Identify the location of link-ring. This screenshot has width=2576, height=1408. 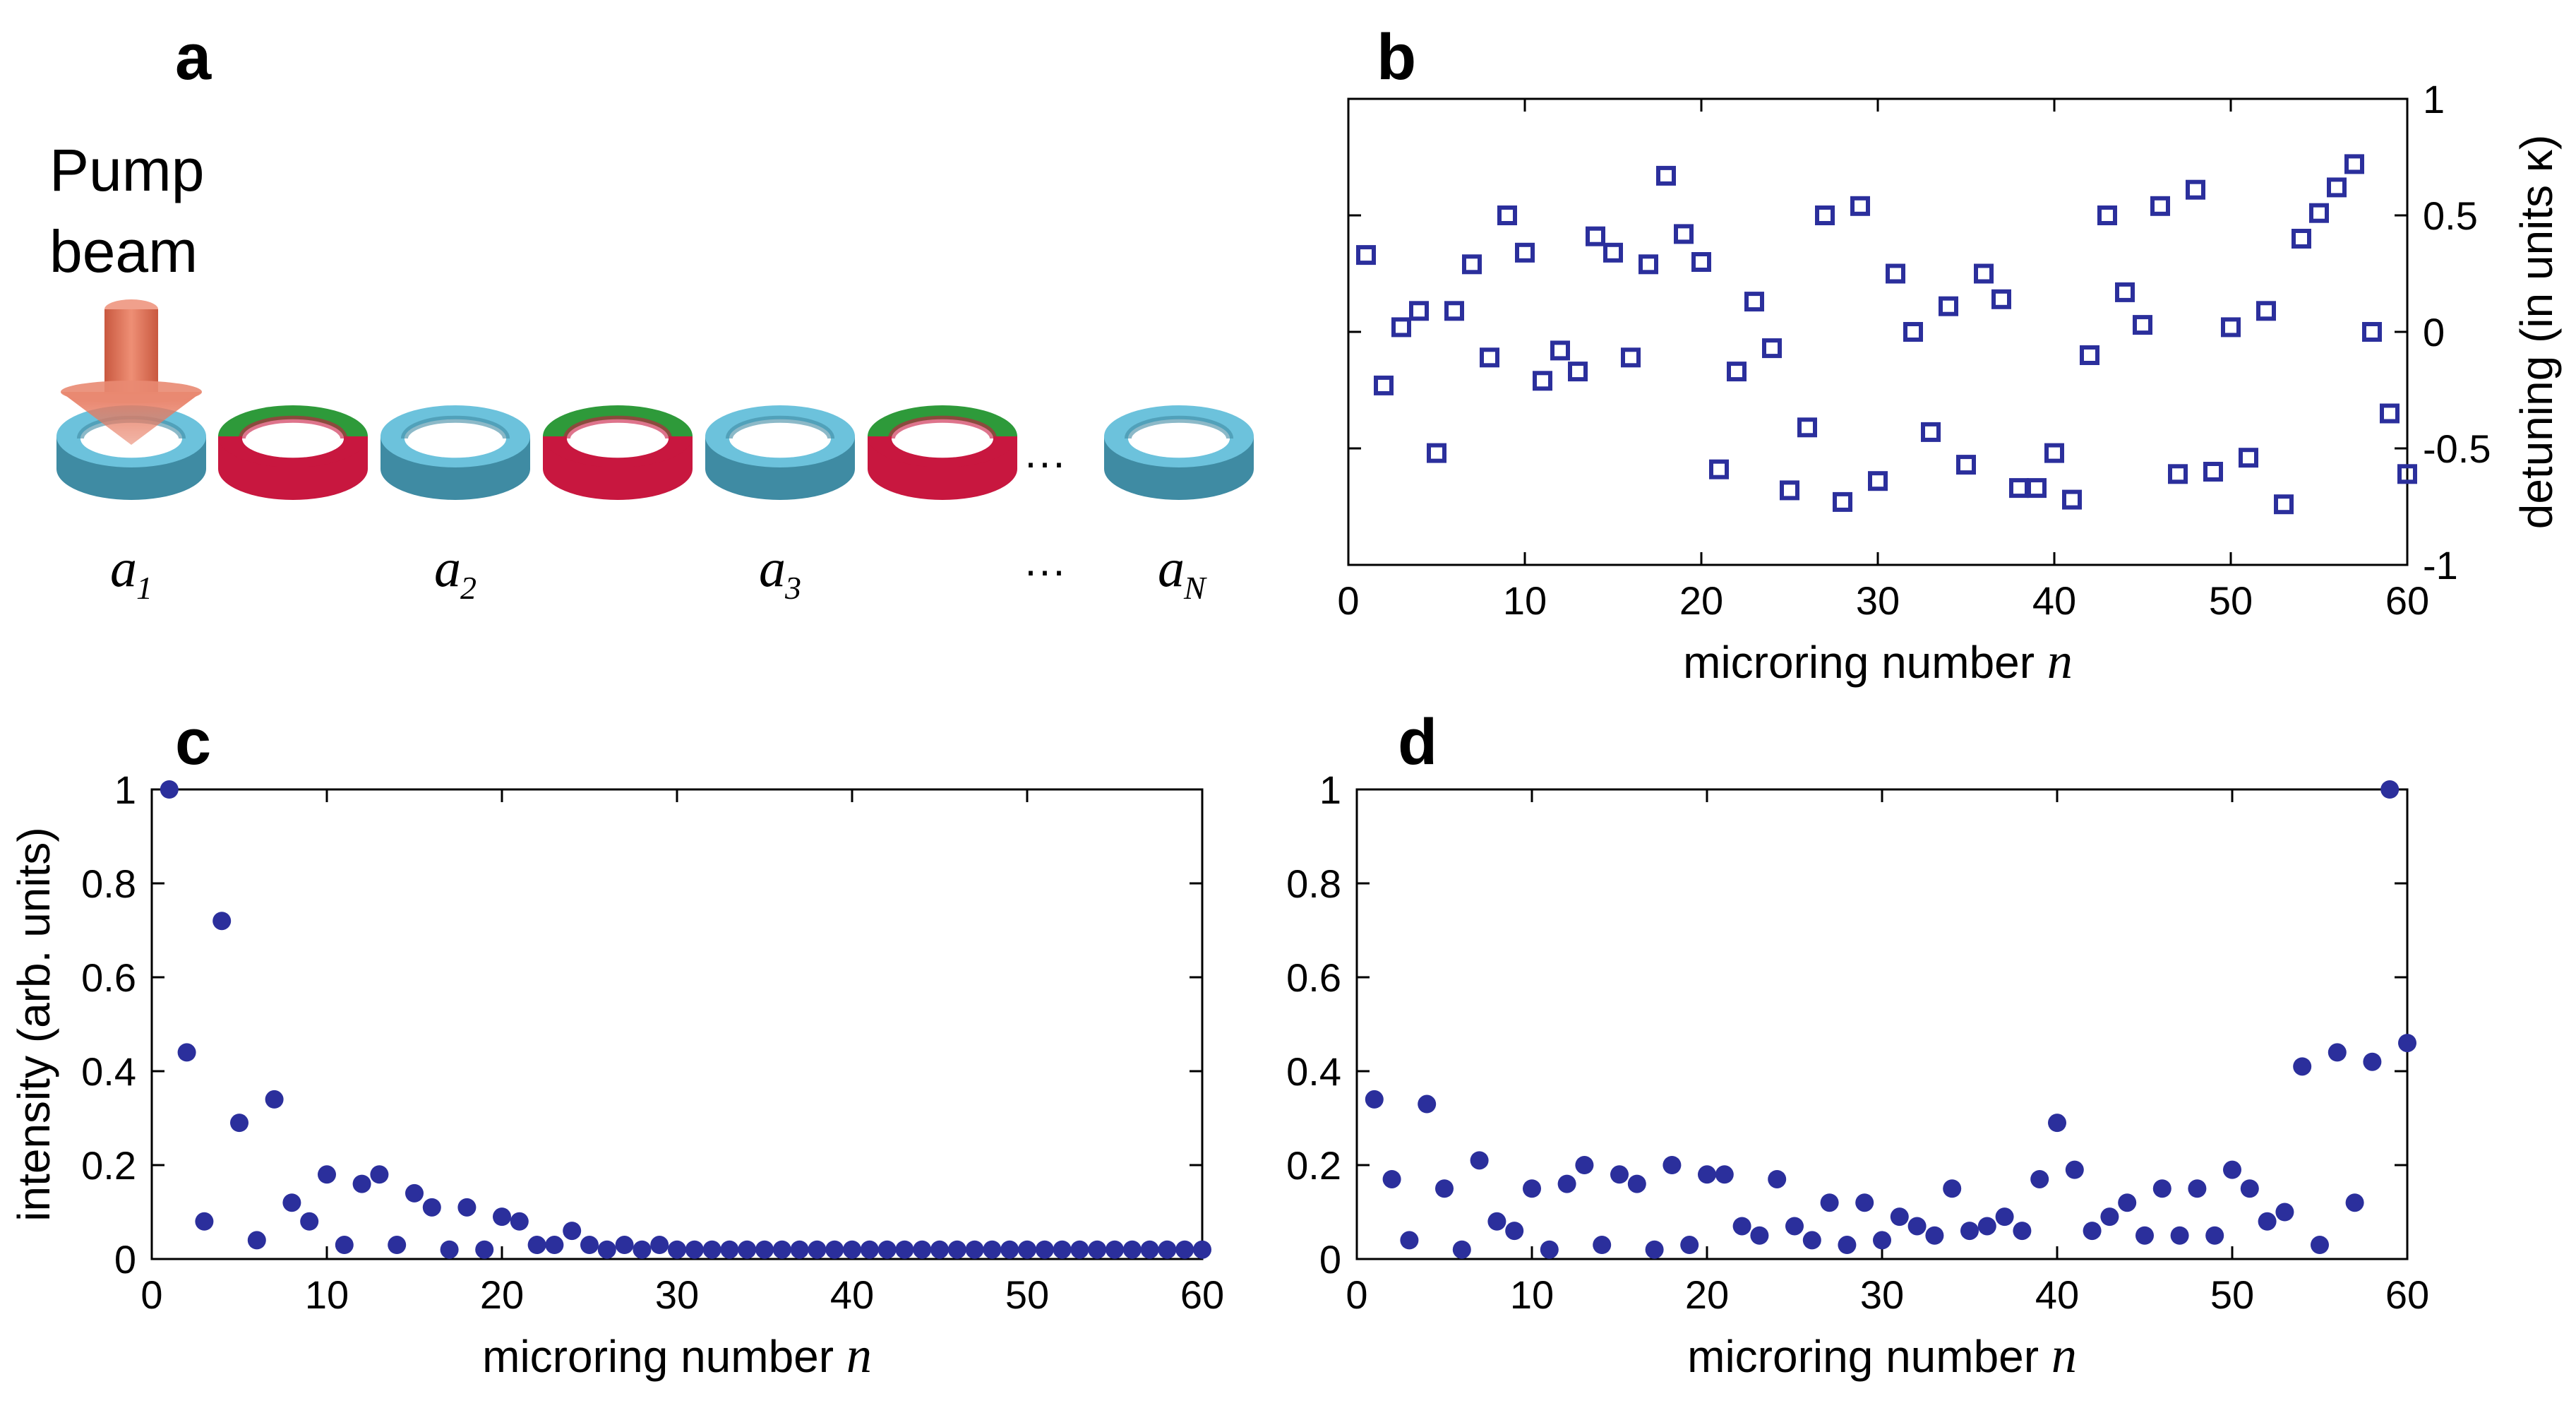
(942, 452).